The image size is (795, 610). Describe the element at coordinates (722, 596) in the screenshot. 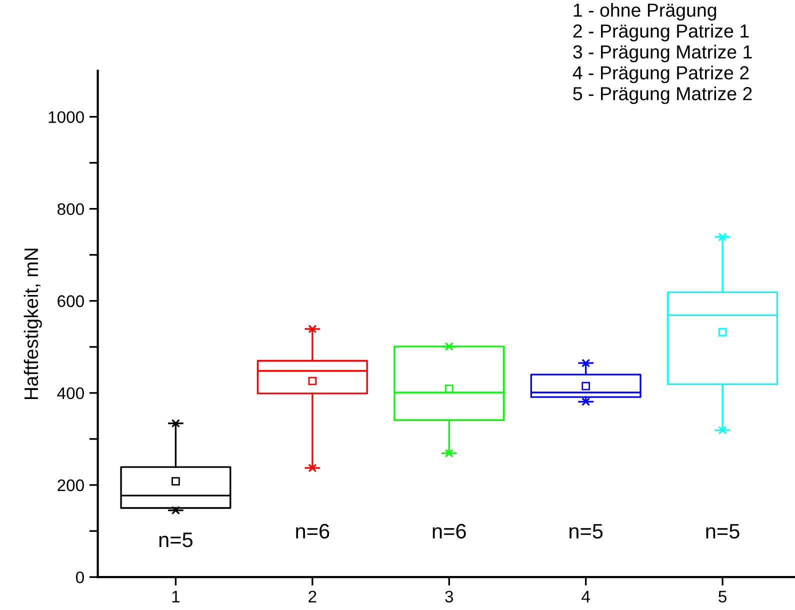

I see `x-tick-label: 5` at that location.